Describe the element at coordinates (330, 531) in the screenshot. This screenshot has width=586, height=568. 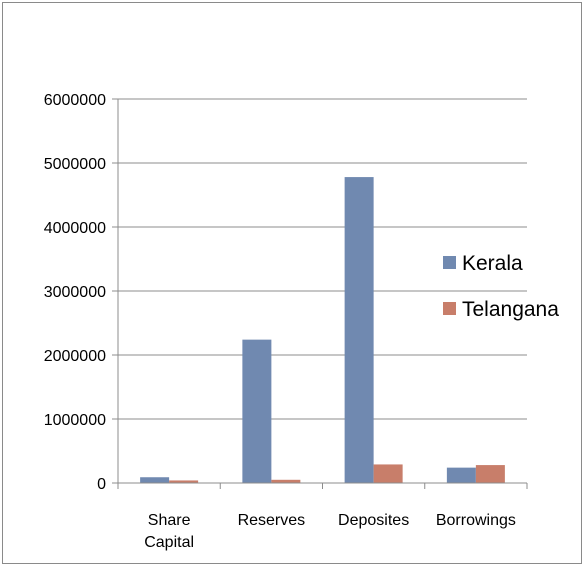
I see `x-tick-labels: Share Capital Reserves Deposites Borrowings` at that location.